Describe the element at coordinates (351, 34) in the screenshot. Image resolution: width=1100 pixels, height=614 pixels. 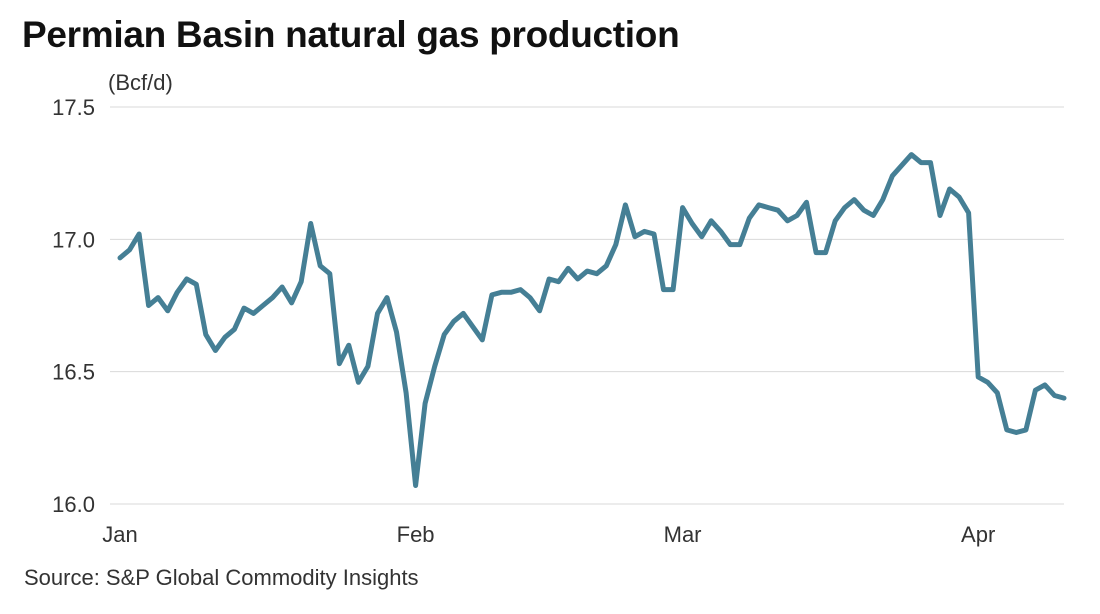
I see `chart-title: Permian Basin natural gas production` at that location.